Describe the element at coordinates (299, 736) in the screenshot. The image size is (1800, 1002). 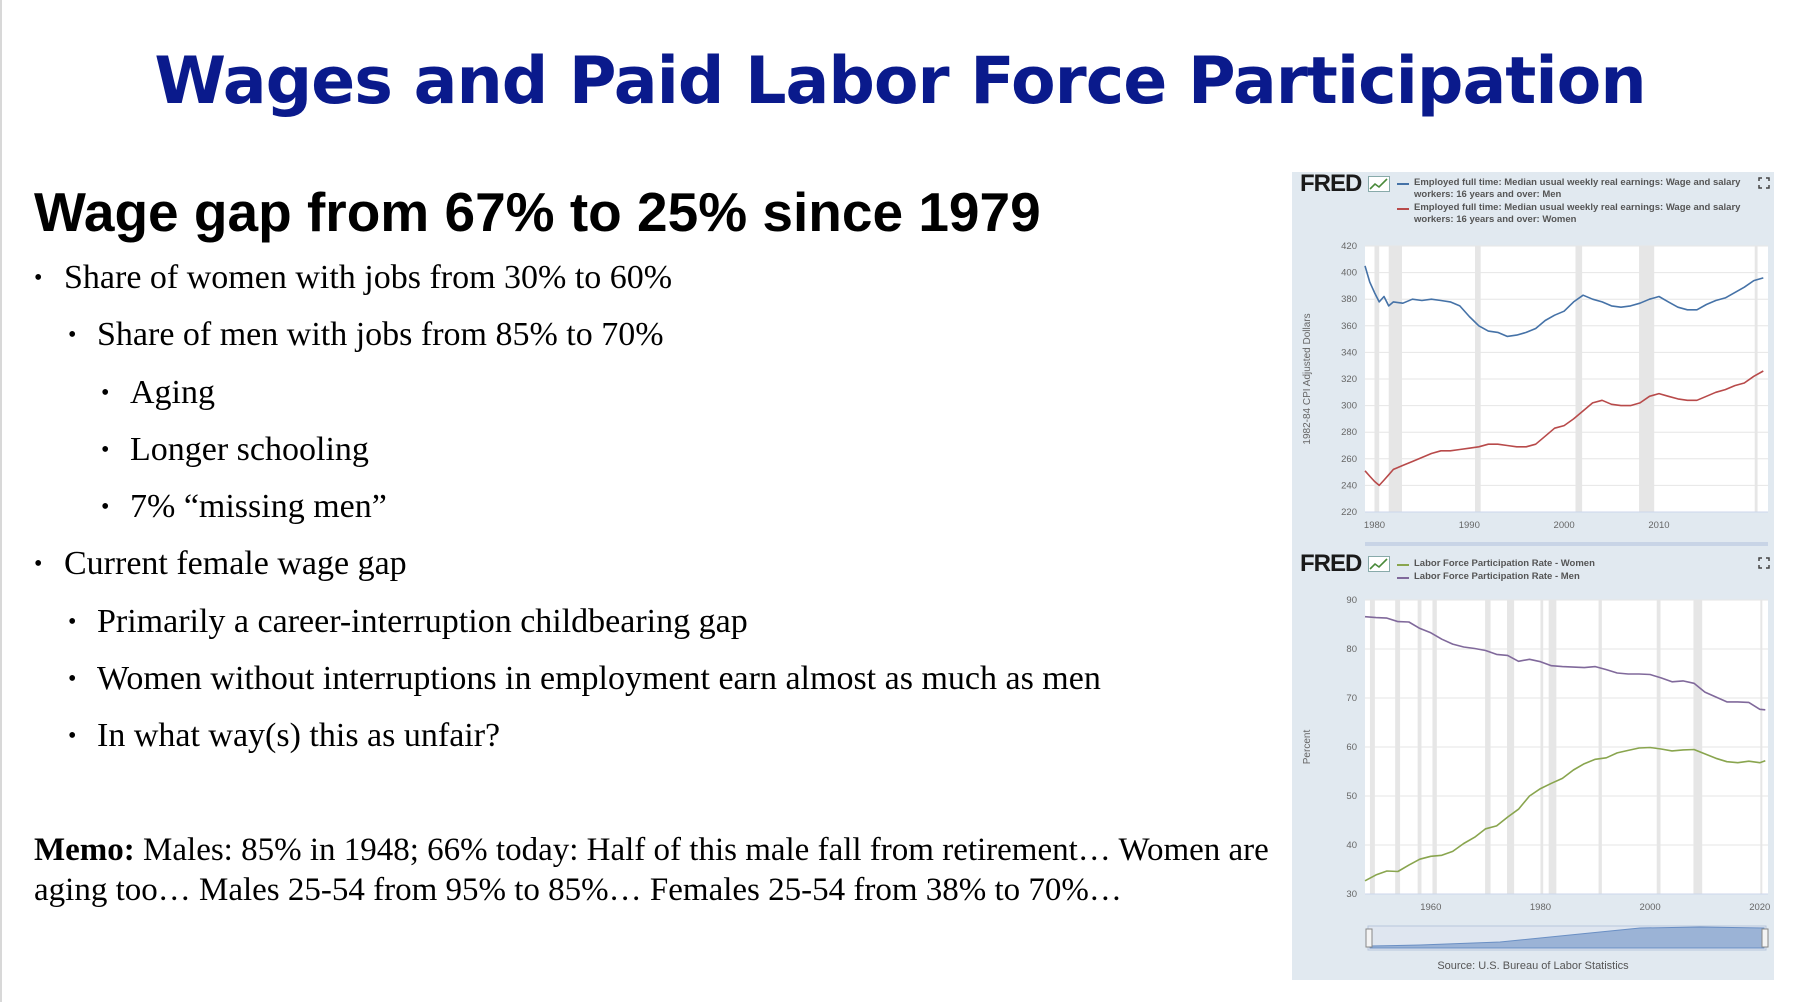
I see `bullet-text: In what way(s) this as unfair?` at that location.